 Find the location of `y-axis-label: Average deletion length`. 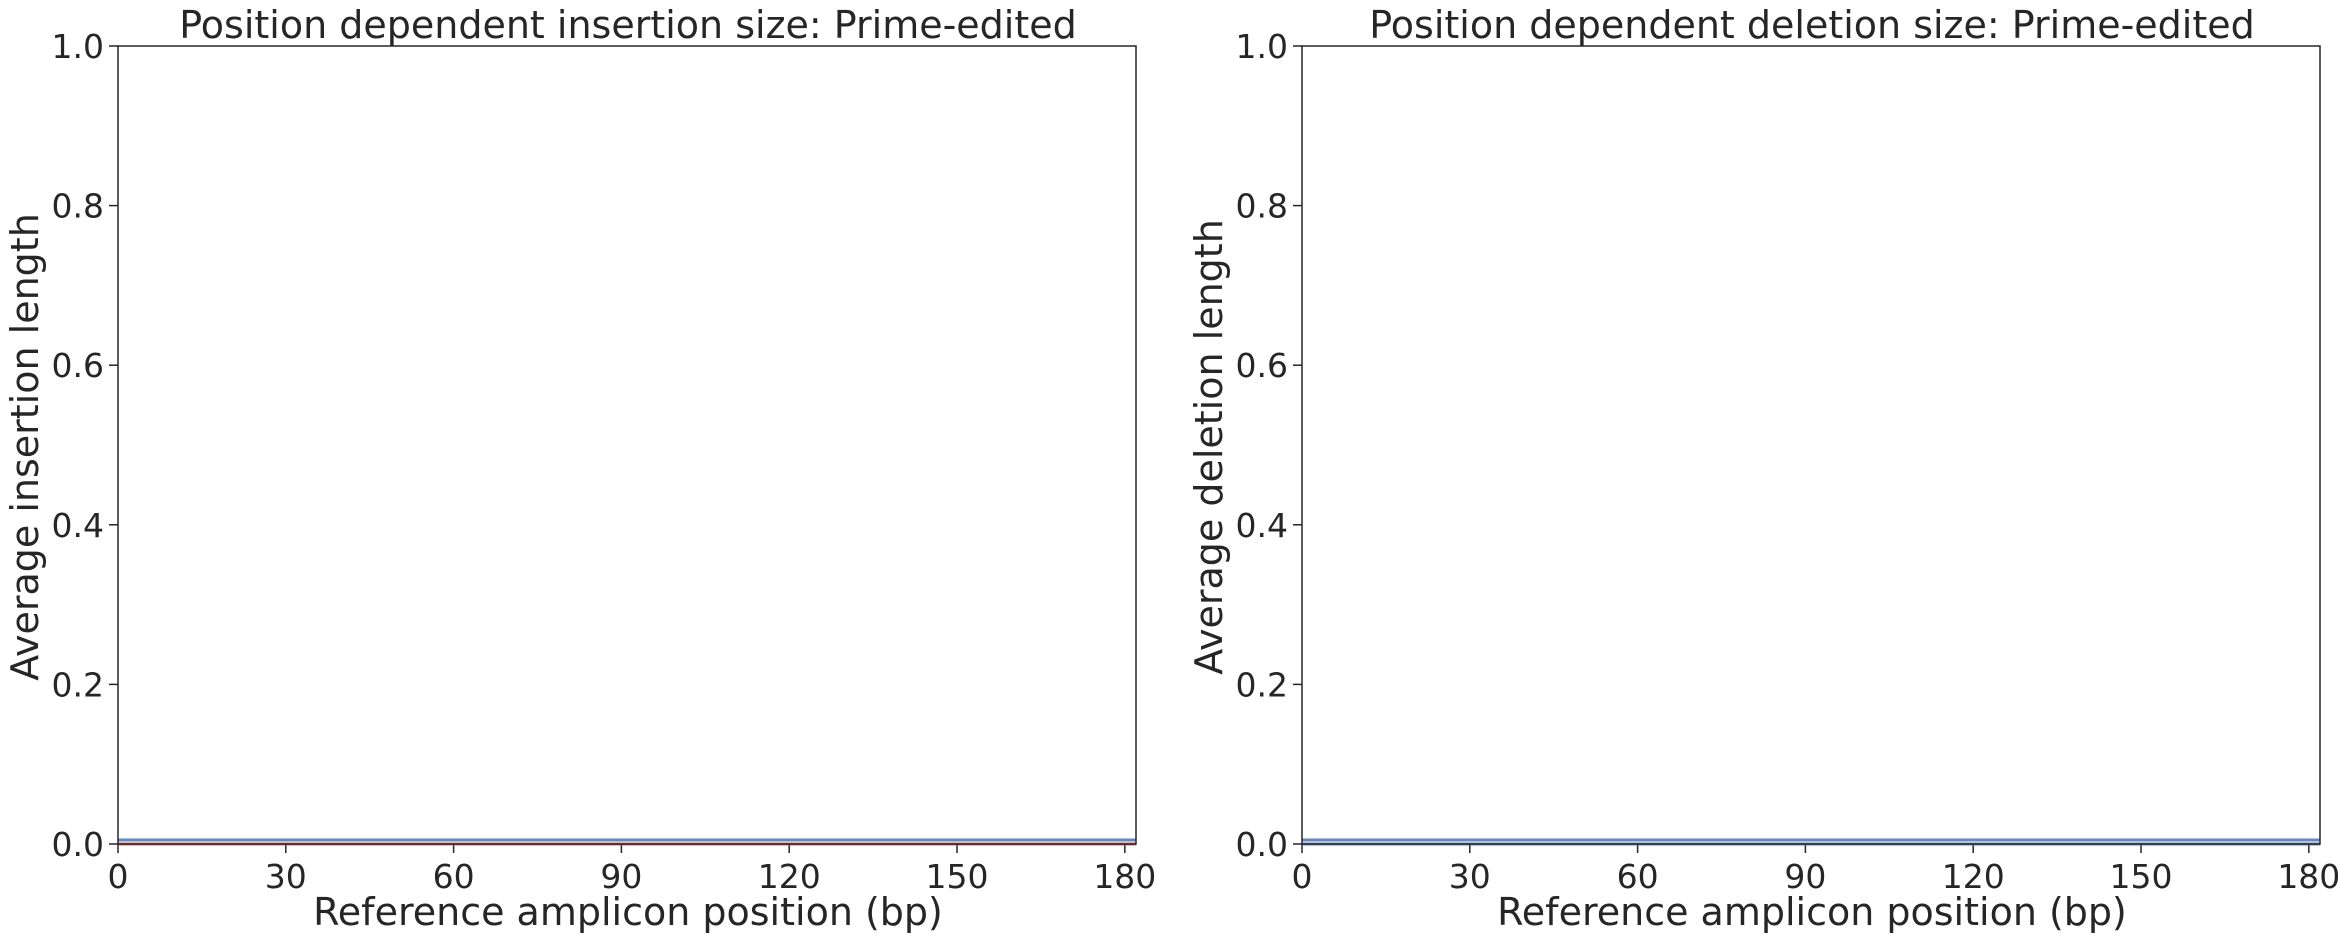

y-axis-label: Average deletion length is located at coordinates (1209, 447).